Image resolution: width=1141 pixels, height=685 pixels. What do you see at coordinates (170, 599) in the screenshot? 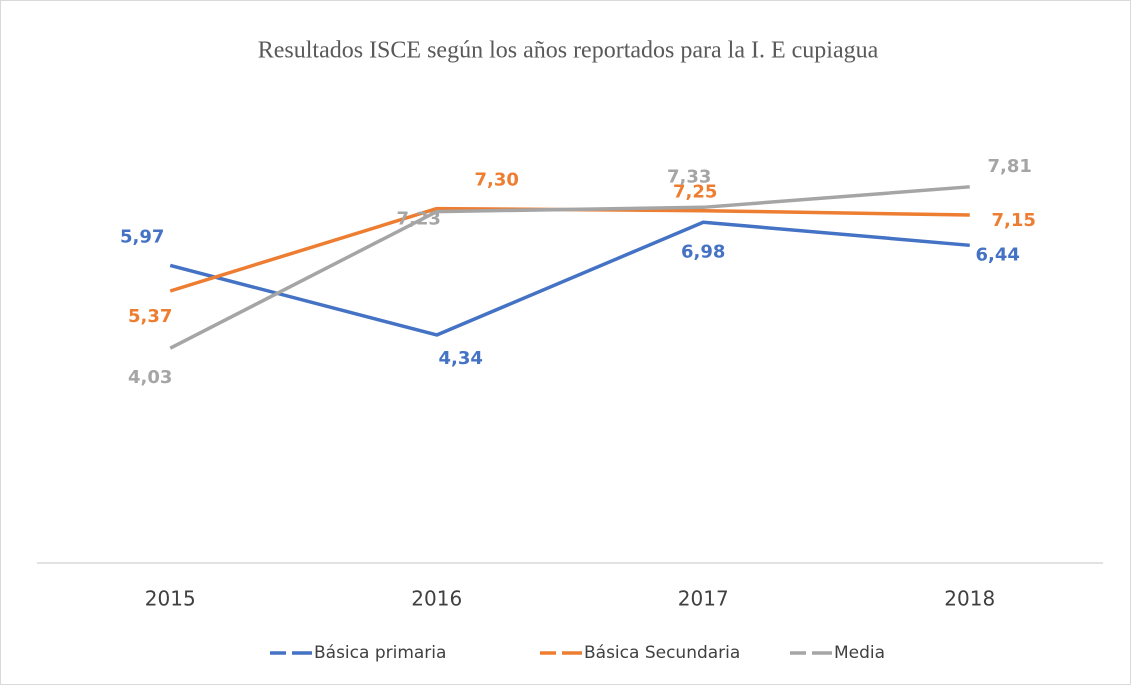
I see `x-tick-label: 2015` at bounding box center [170, 599].